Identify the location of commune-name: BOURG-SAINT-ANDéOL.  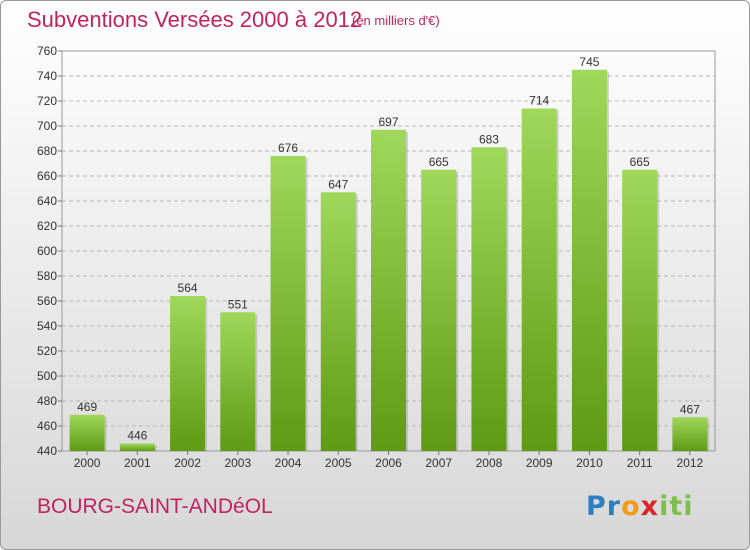
(155, 506).